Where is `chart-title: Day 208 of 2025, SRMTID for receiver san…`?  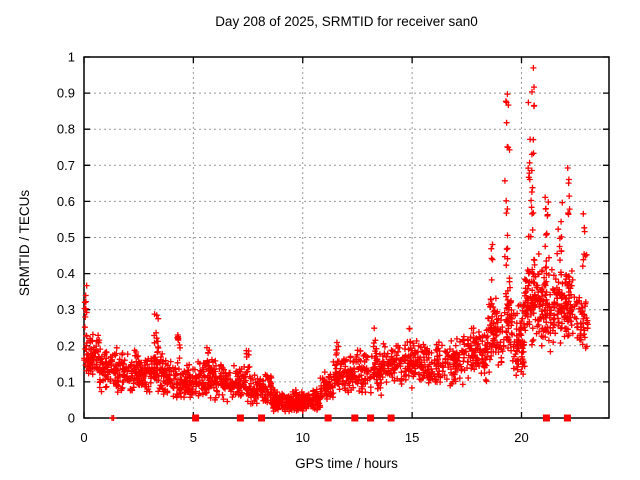
chart-title: Day 208 of 2025, SRMTID for receiver san… is located at coordinates (346, 21).